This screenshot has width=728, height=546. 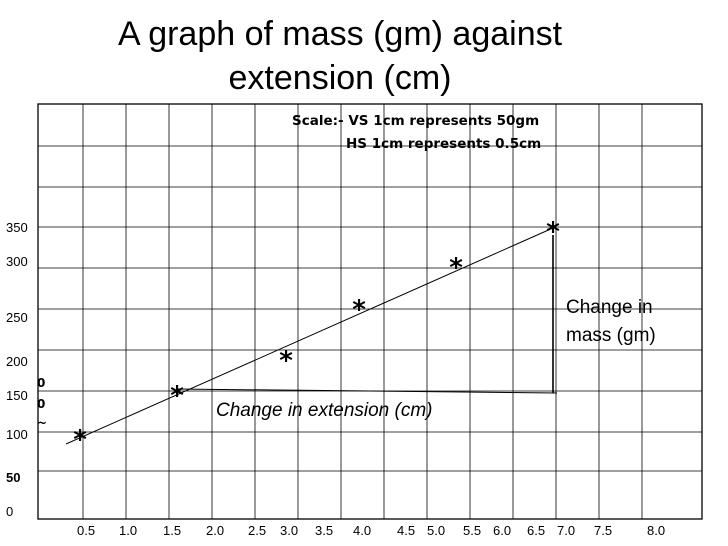 What do you see at coordinates (17, 361) in the screenshot?
I see `y-tick-label: 200` at bounding box center [17, 361].